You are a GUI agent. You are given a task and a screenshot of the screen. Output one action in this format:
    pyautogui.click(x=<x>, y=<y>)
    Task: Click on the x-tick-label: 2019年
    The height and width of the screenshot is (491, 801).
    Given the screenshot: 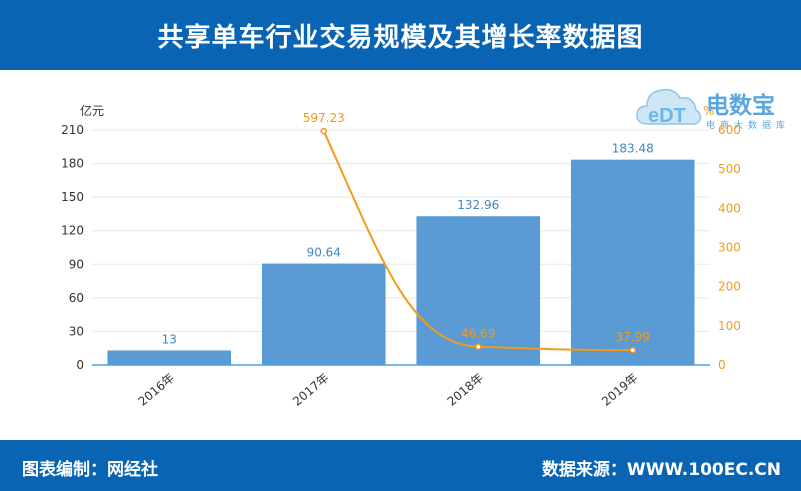 What is the action you would take?
    pyautogui.click(x=620, y=390)
    